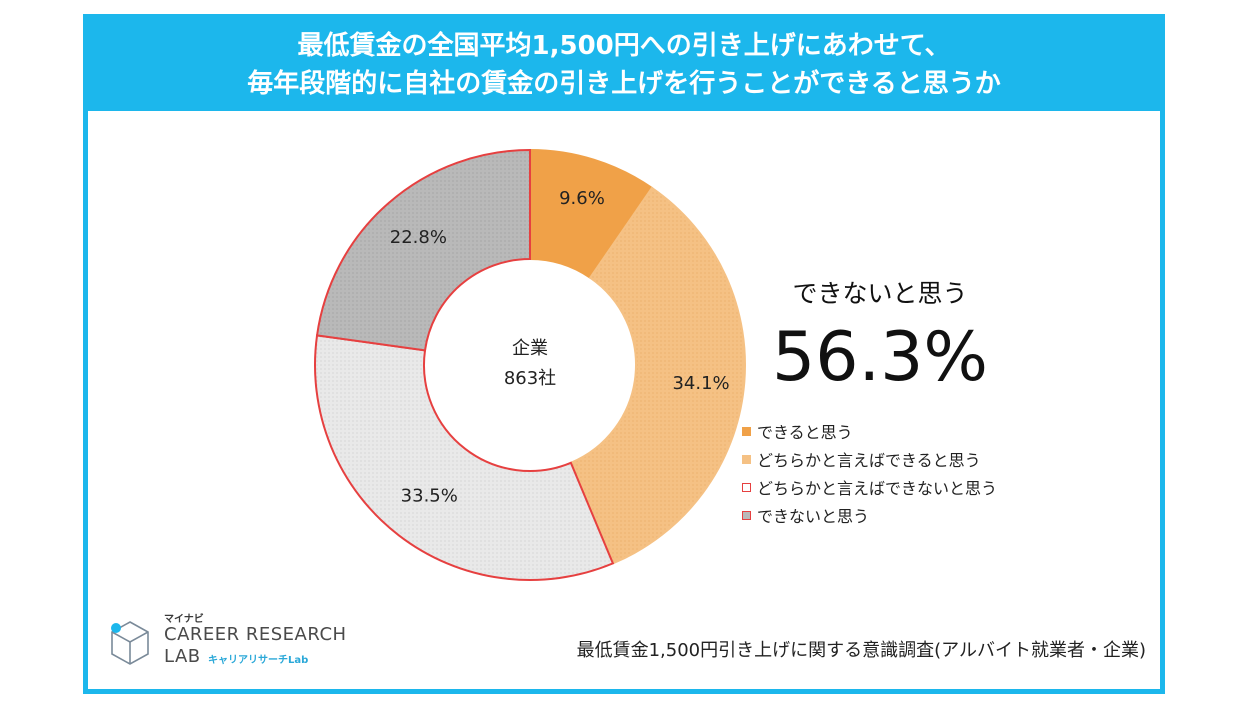  I want to click on legend-label-rather-can: どちらかと言えばできると思う, so click(869, 460).